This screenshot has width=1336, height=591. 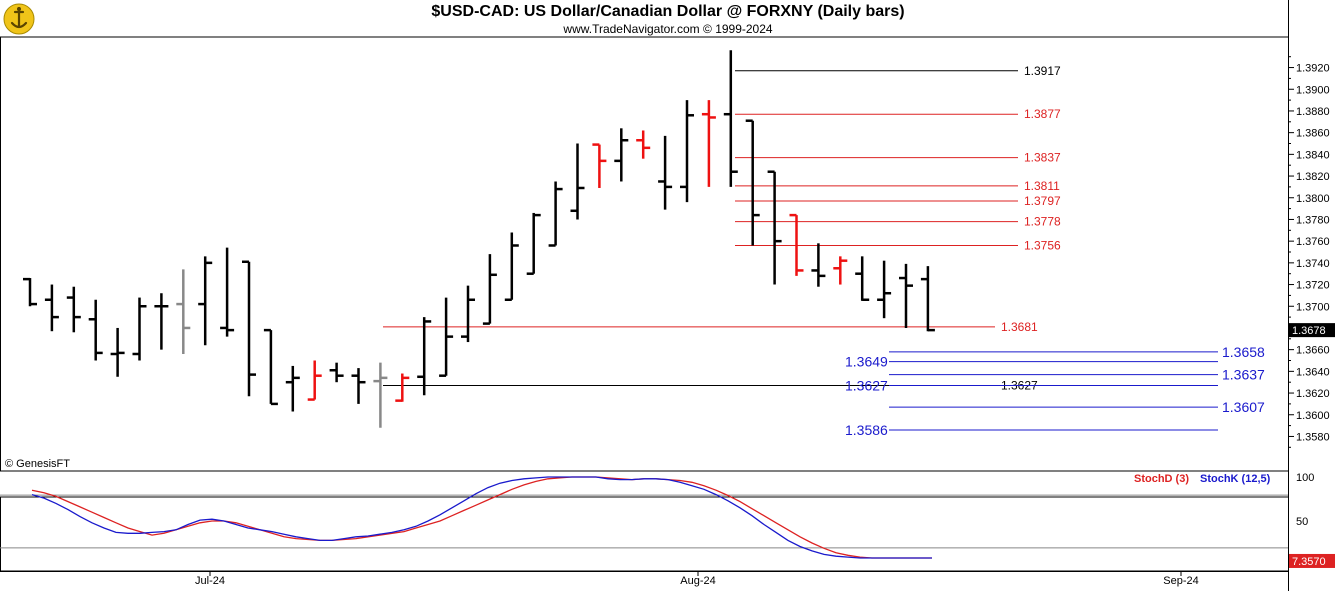 I want to click on blue-level-label: 1.3649, so click(x=866, y=362).